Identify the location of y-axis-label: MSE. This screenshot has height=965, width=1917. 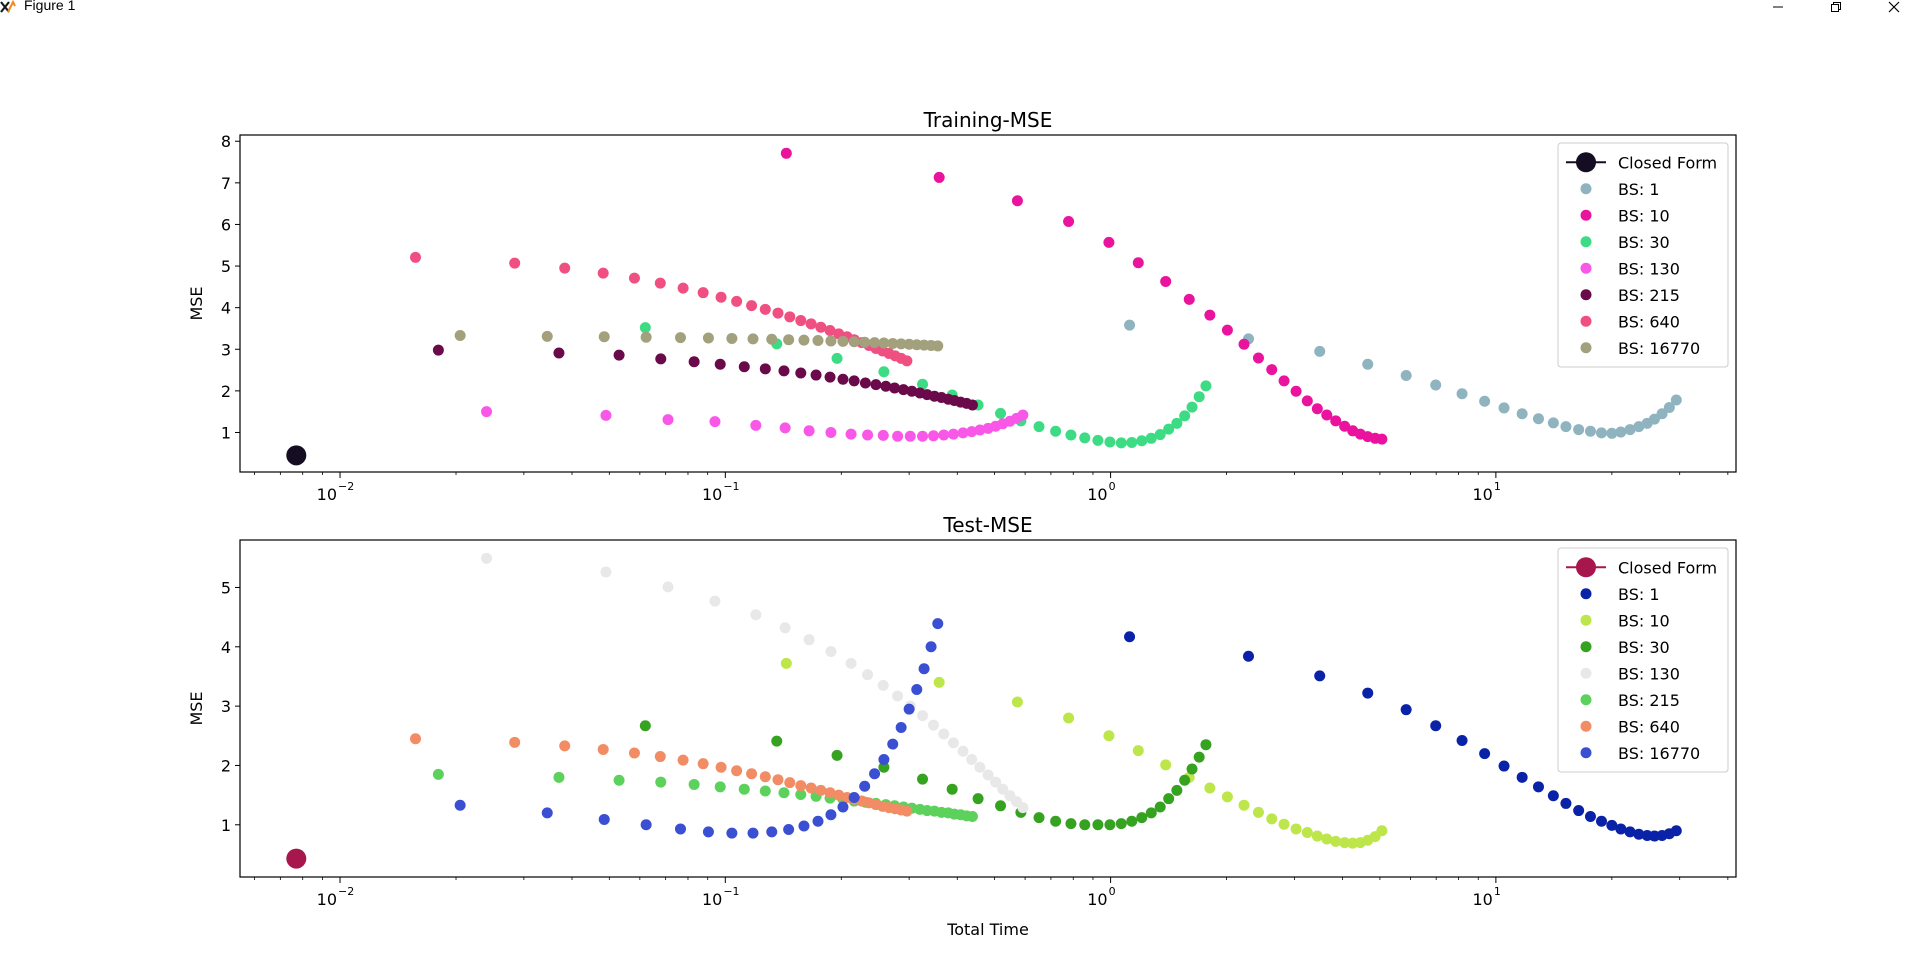
(196, 303).